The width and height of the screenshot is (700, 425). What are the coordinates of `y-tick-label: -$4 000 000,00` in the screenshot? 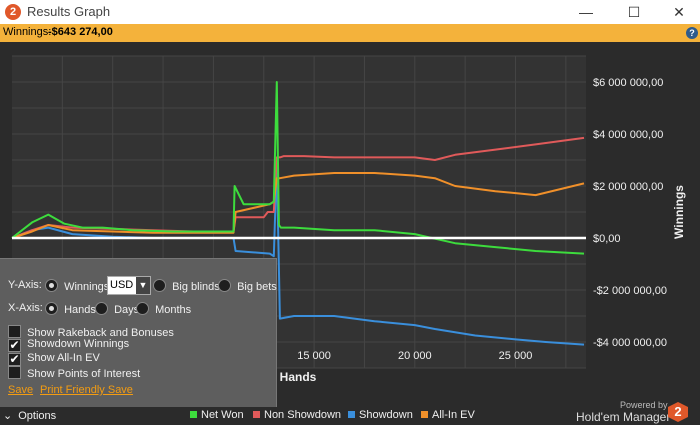 It's located at (630, 343).